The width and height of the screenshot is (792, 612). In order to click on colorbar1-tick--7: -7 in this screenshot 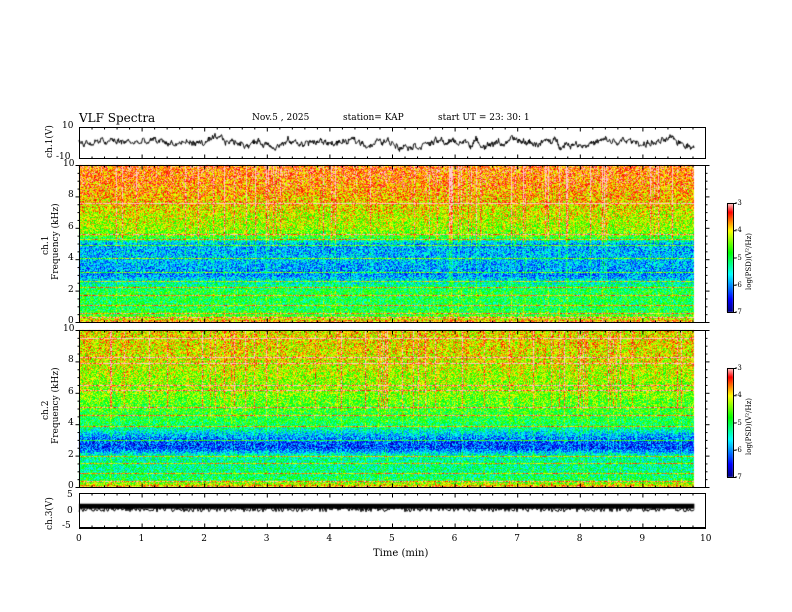, I will do `click(738, 312)`.